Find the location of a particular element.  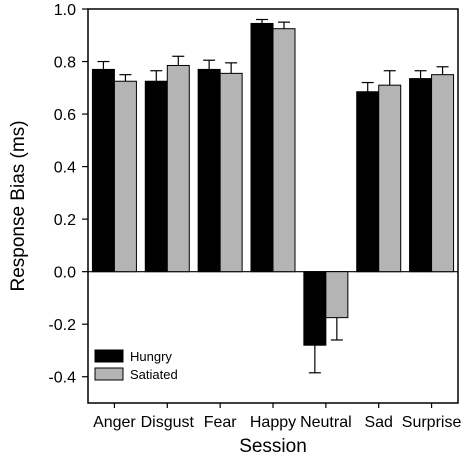

legend-swatch-hungry is located at coordinates (109, 356).